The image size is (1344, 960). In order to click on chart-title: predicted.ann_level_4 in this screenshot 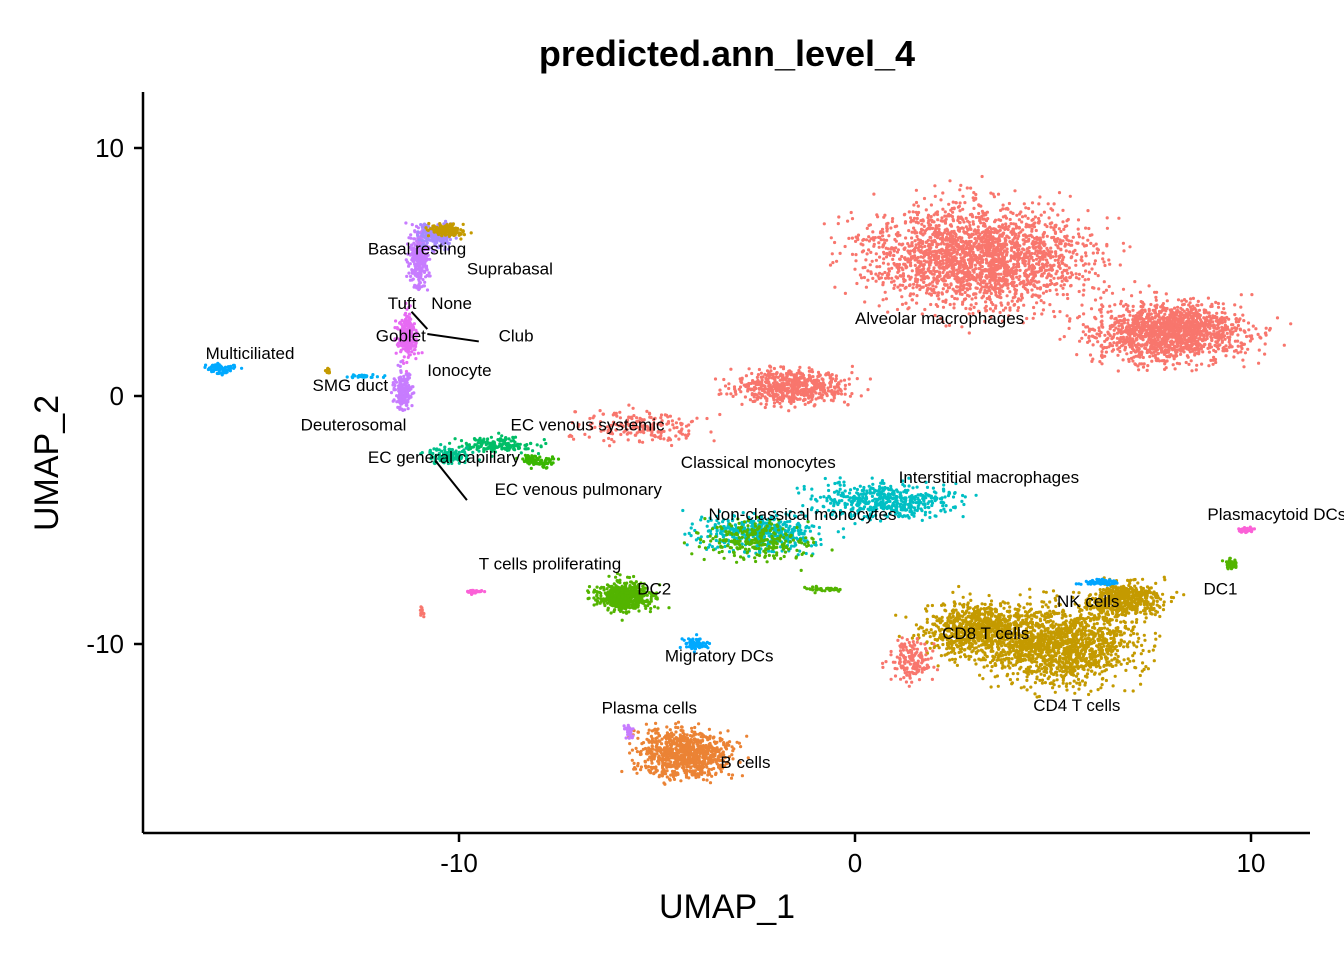, I will do `click(727, 53)`.